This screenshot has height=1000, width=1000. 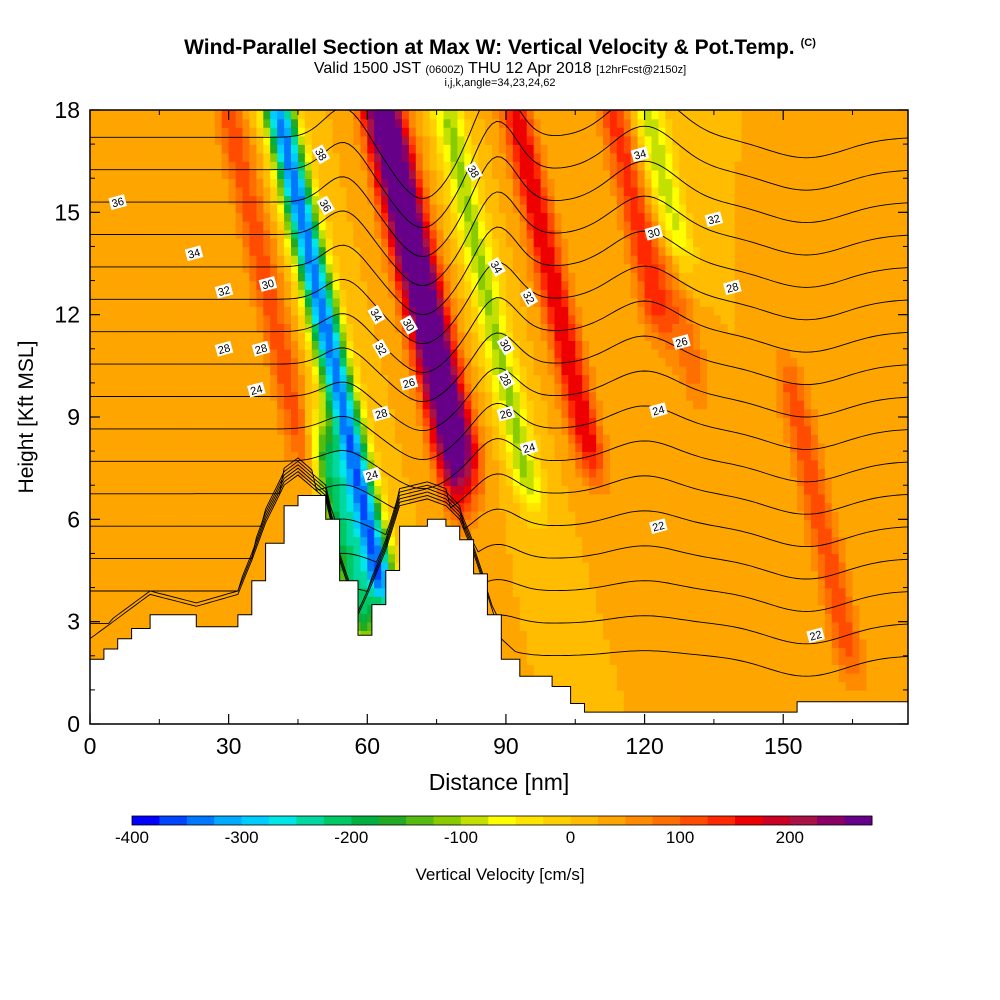 What do you see at coordinates (808, 43) in the screenshot?
I see `copyright-mark: (C)` at bounding box center [808, 43].